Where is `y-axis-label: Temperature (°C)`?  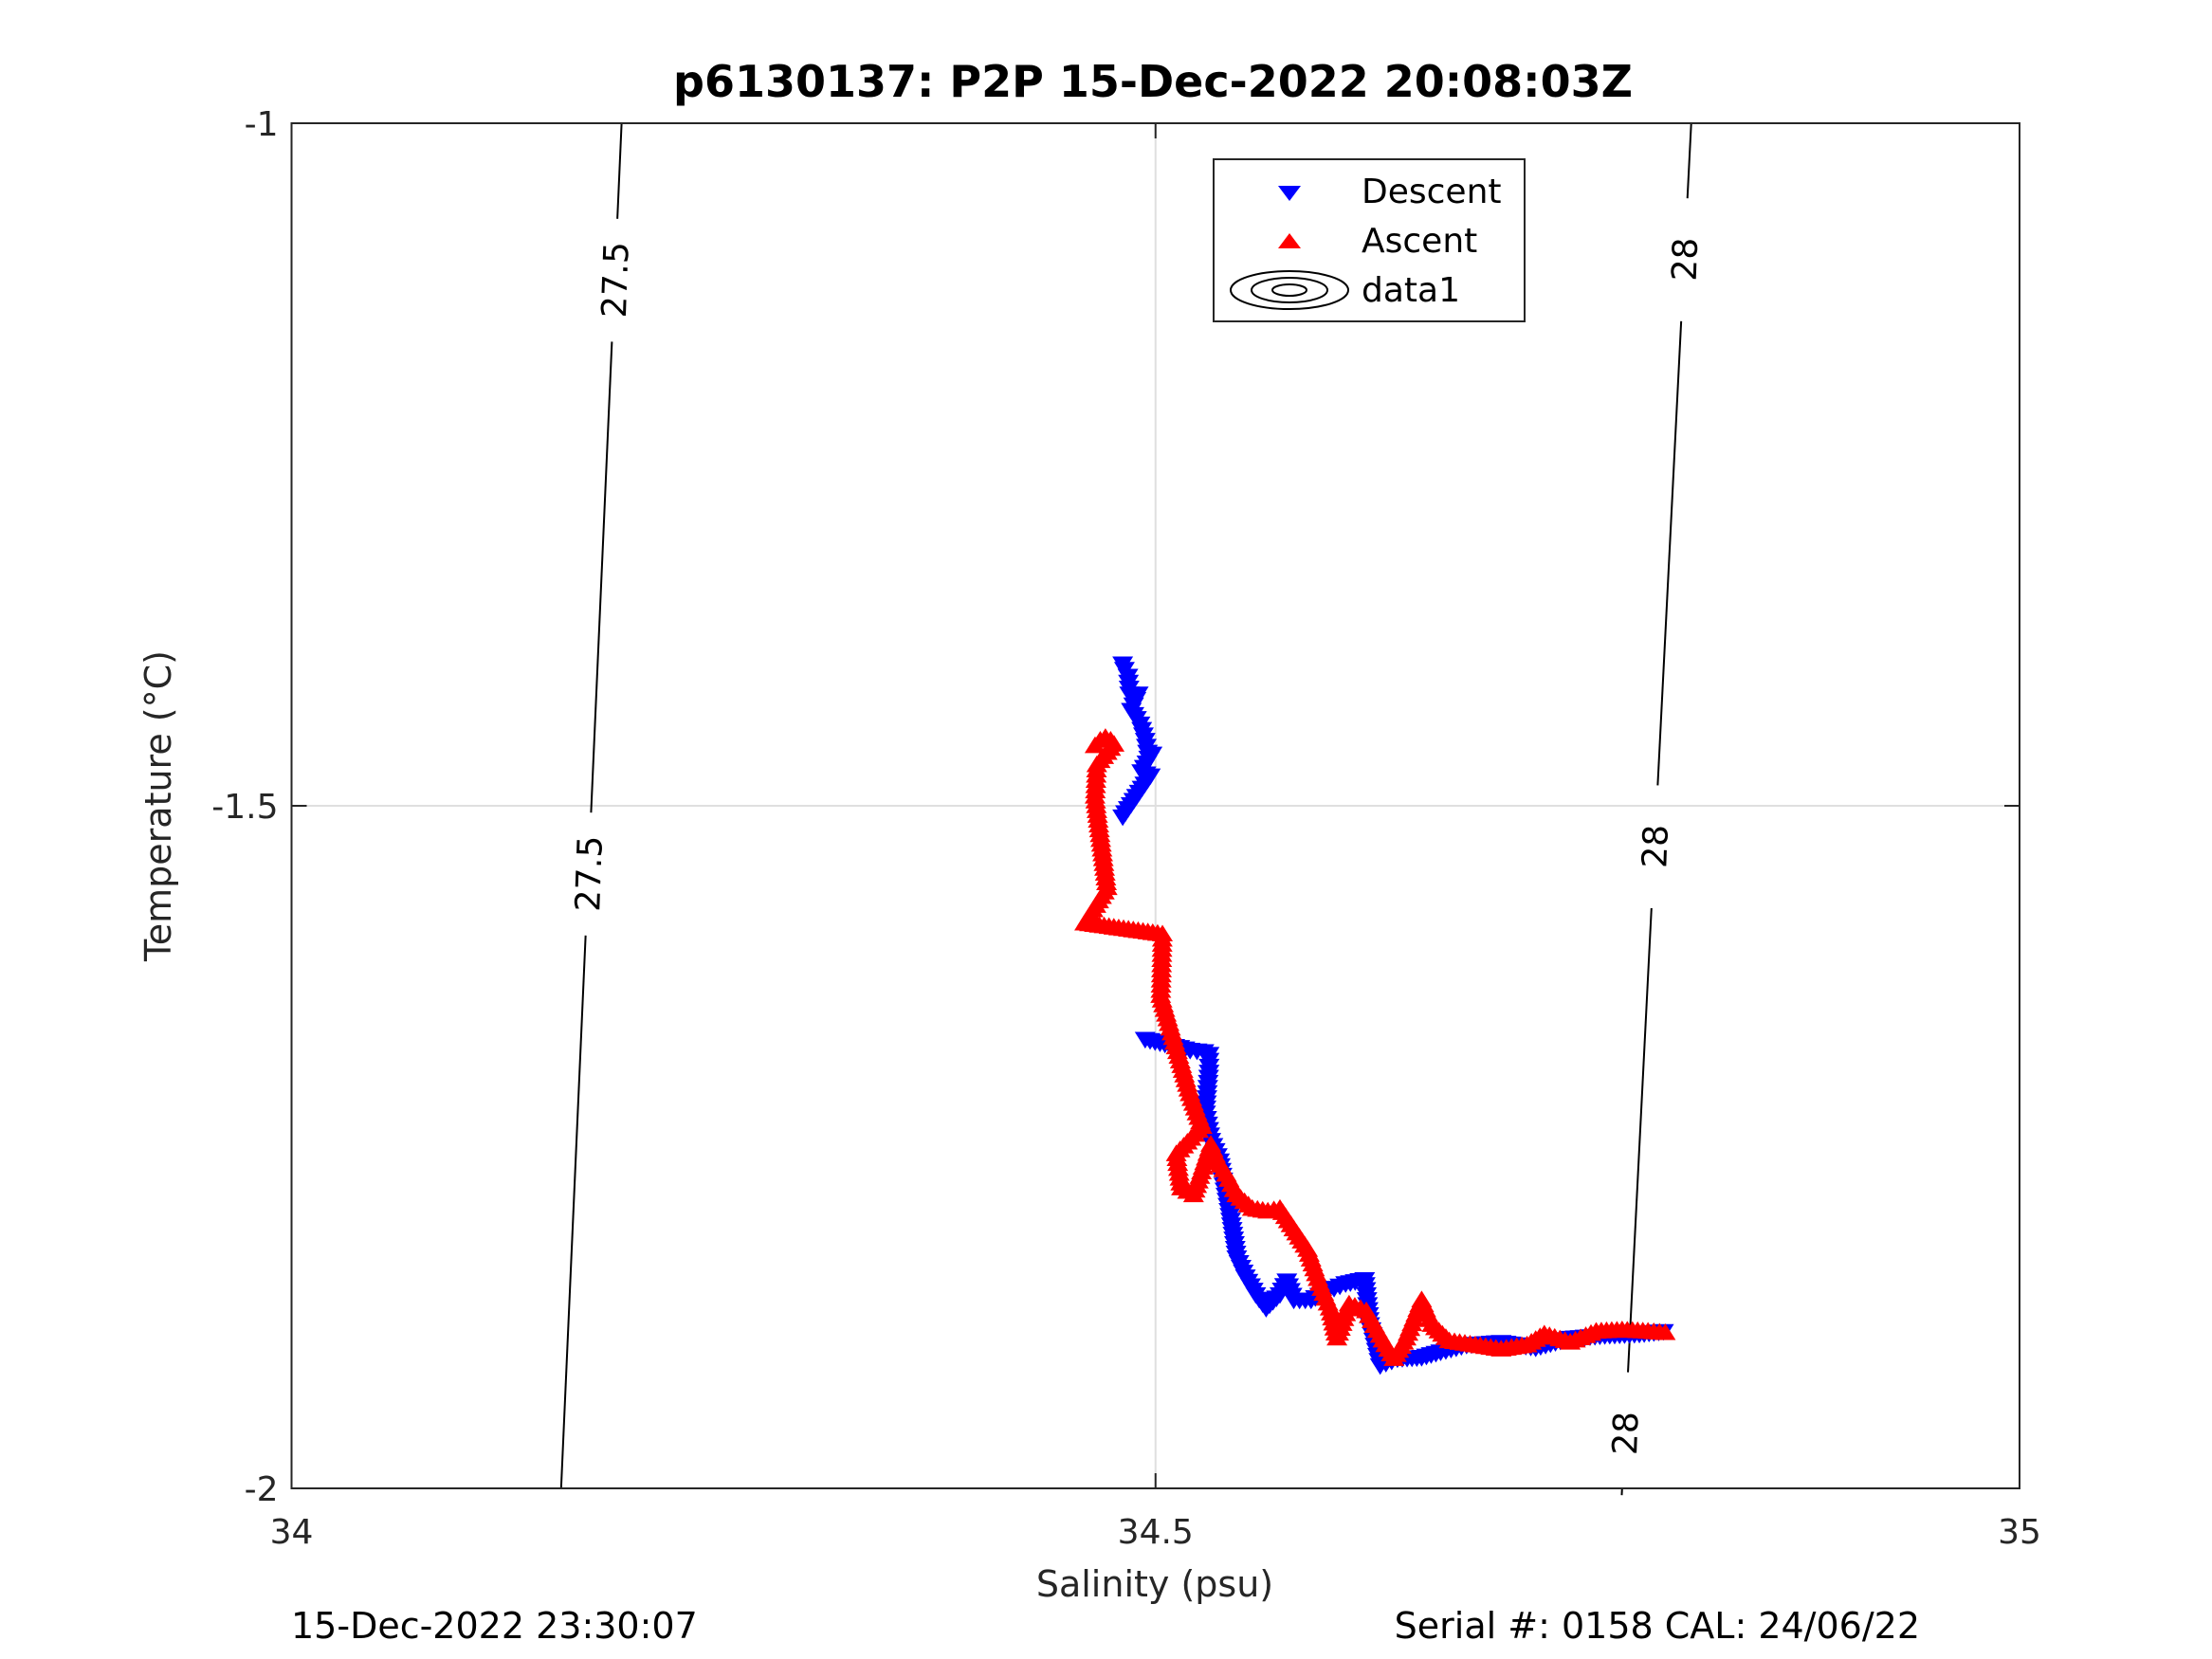 y-axis-label: Temperature (°C) is located at coordinates (158, 806).